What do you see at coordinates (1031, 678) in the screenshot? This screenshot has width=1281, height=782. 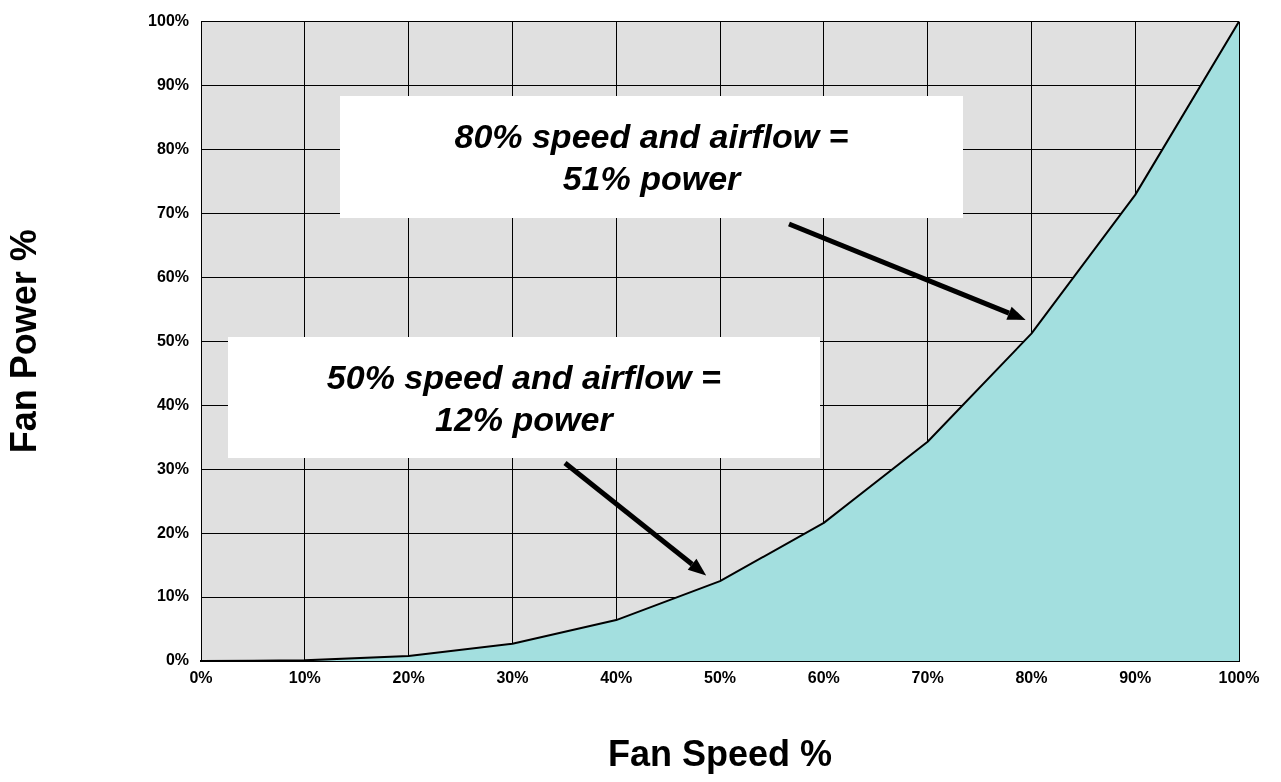 I see `x-tick-label: 80%` at bounding box center [1031, 678].